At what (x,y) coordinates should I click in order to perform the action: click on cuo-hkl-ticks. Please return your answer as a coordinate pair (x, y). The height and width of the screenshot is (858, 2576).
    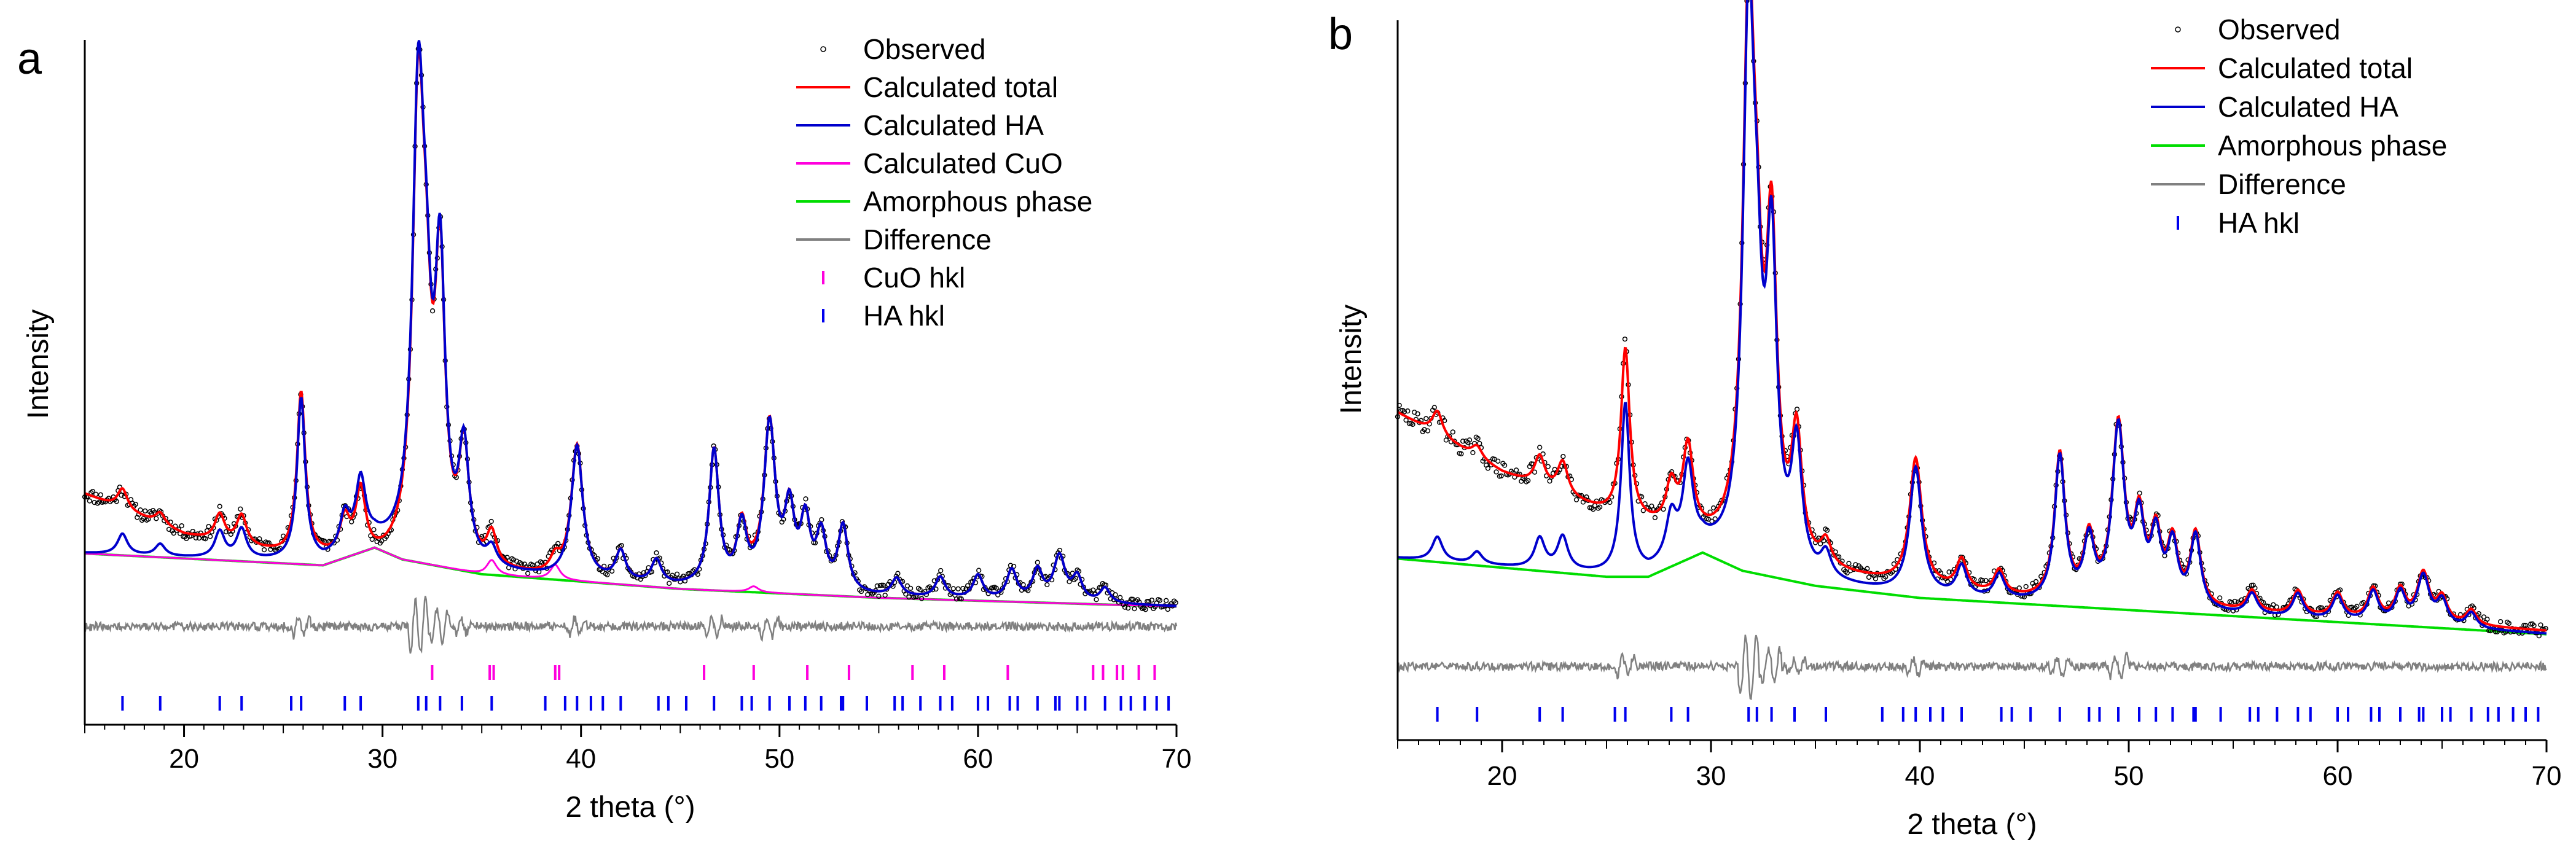
    Looking at the image, I should click on (793, 672).